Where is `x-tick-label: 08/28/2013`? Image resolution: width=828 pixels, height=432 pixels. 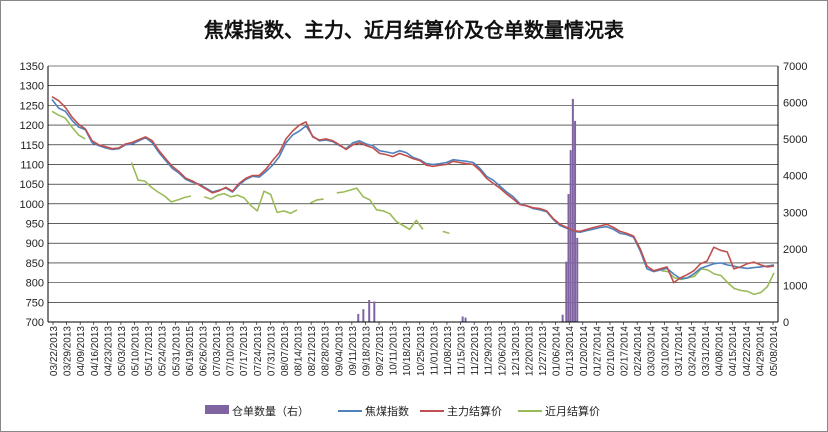 x-tick-label: 08/28/2013 is located at coordinates (326, 351).